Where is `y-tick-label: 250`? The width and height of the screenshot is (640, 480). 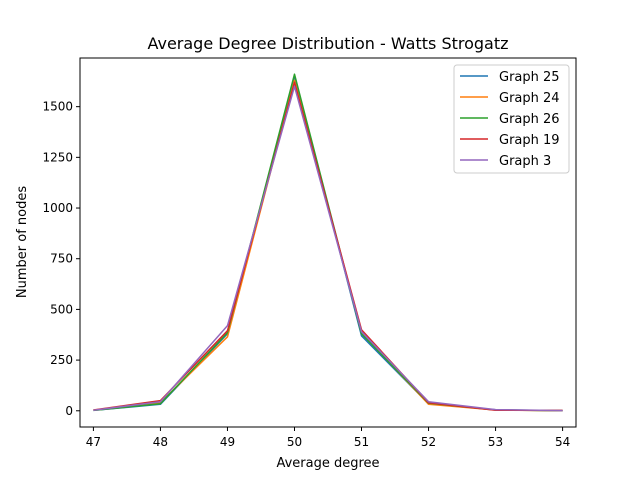
y-tick-label: 250 is located at coordinates (61, 360).